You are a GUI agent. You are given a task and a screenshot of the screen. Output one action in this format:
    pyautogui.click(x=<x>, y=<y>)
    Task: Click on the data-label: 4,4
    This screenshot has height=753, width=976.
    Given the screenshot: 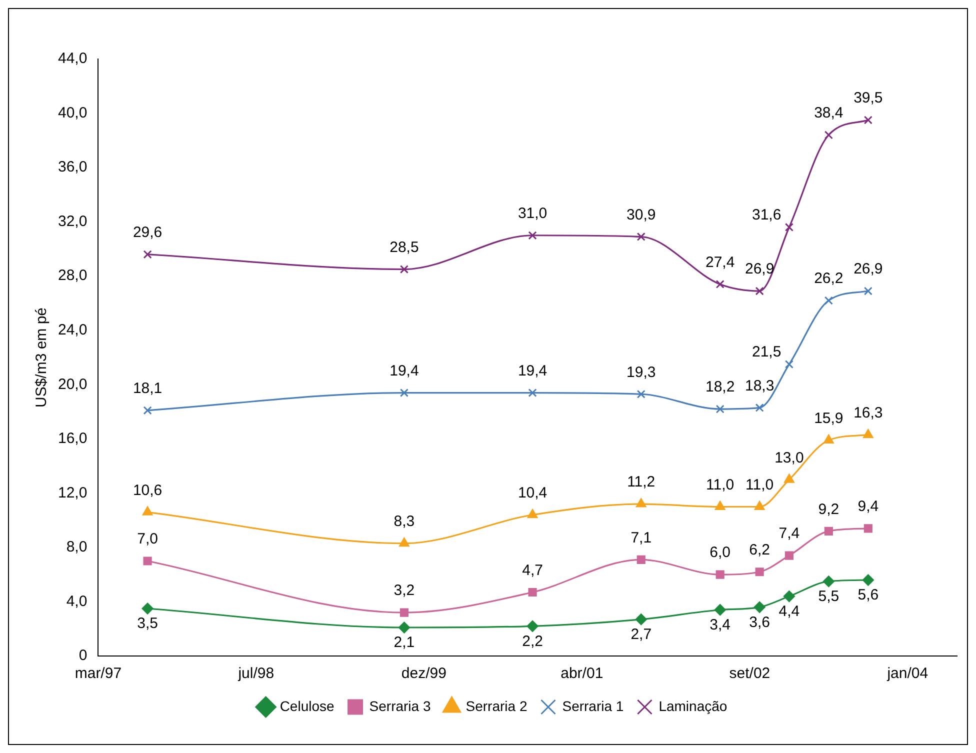 What is the action you would take?
    pyautogui.click(x=789, y=611)
    